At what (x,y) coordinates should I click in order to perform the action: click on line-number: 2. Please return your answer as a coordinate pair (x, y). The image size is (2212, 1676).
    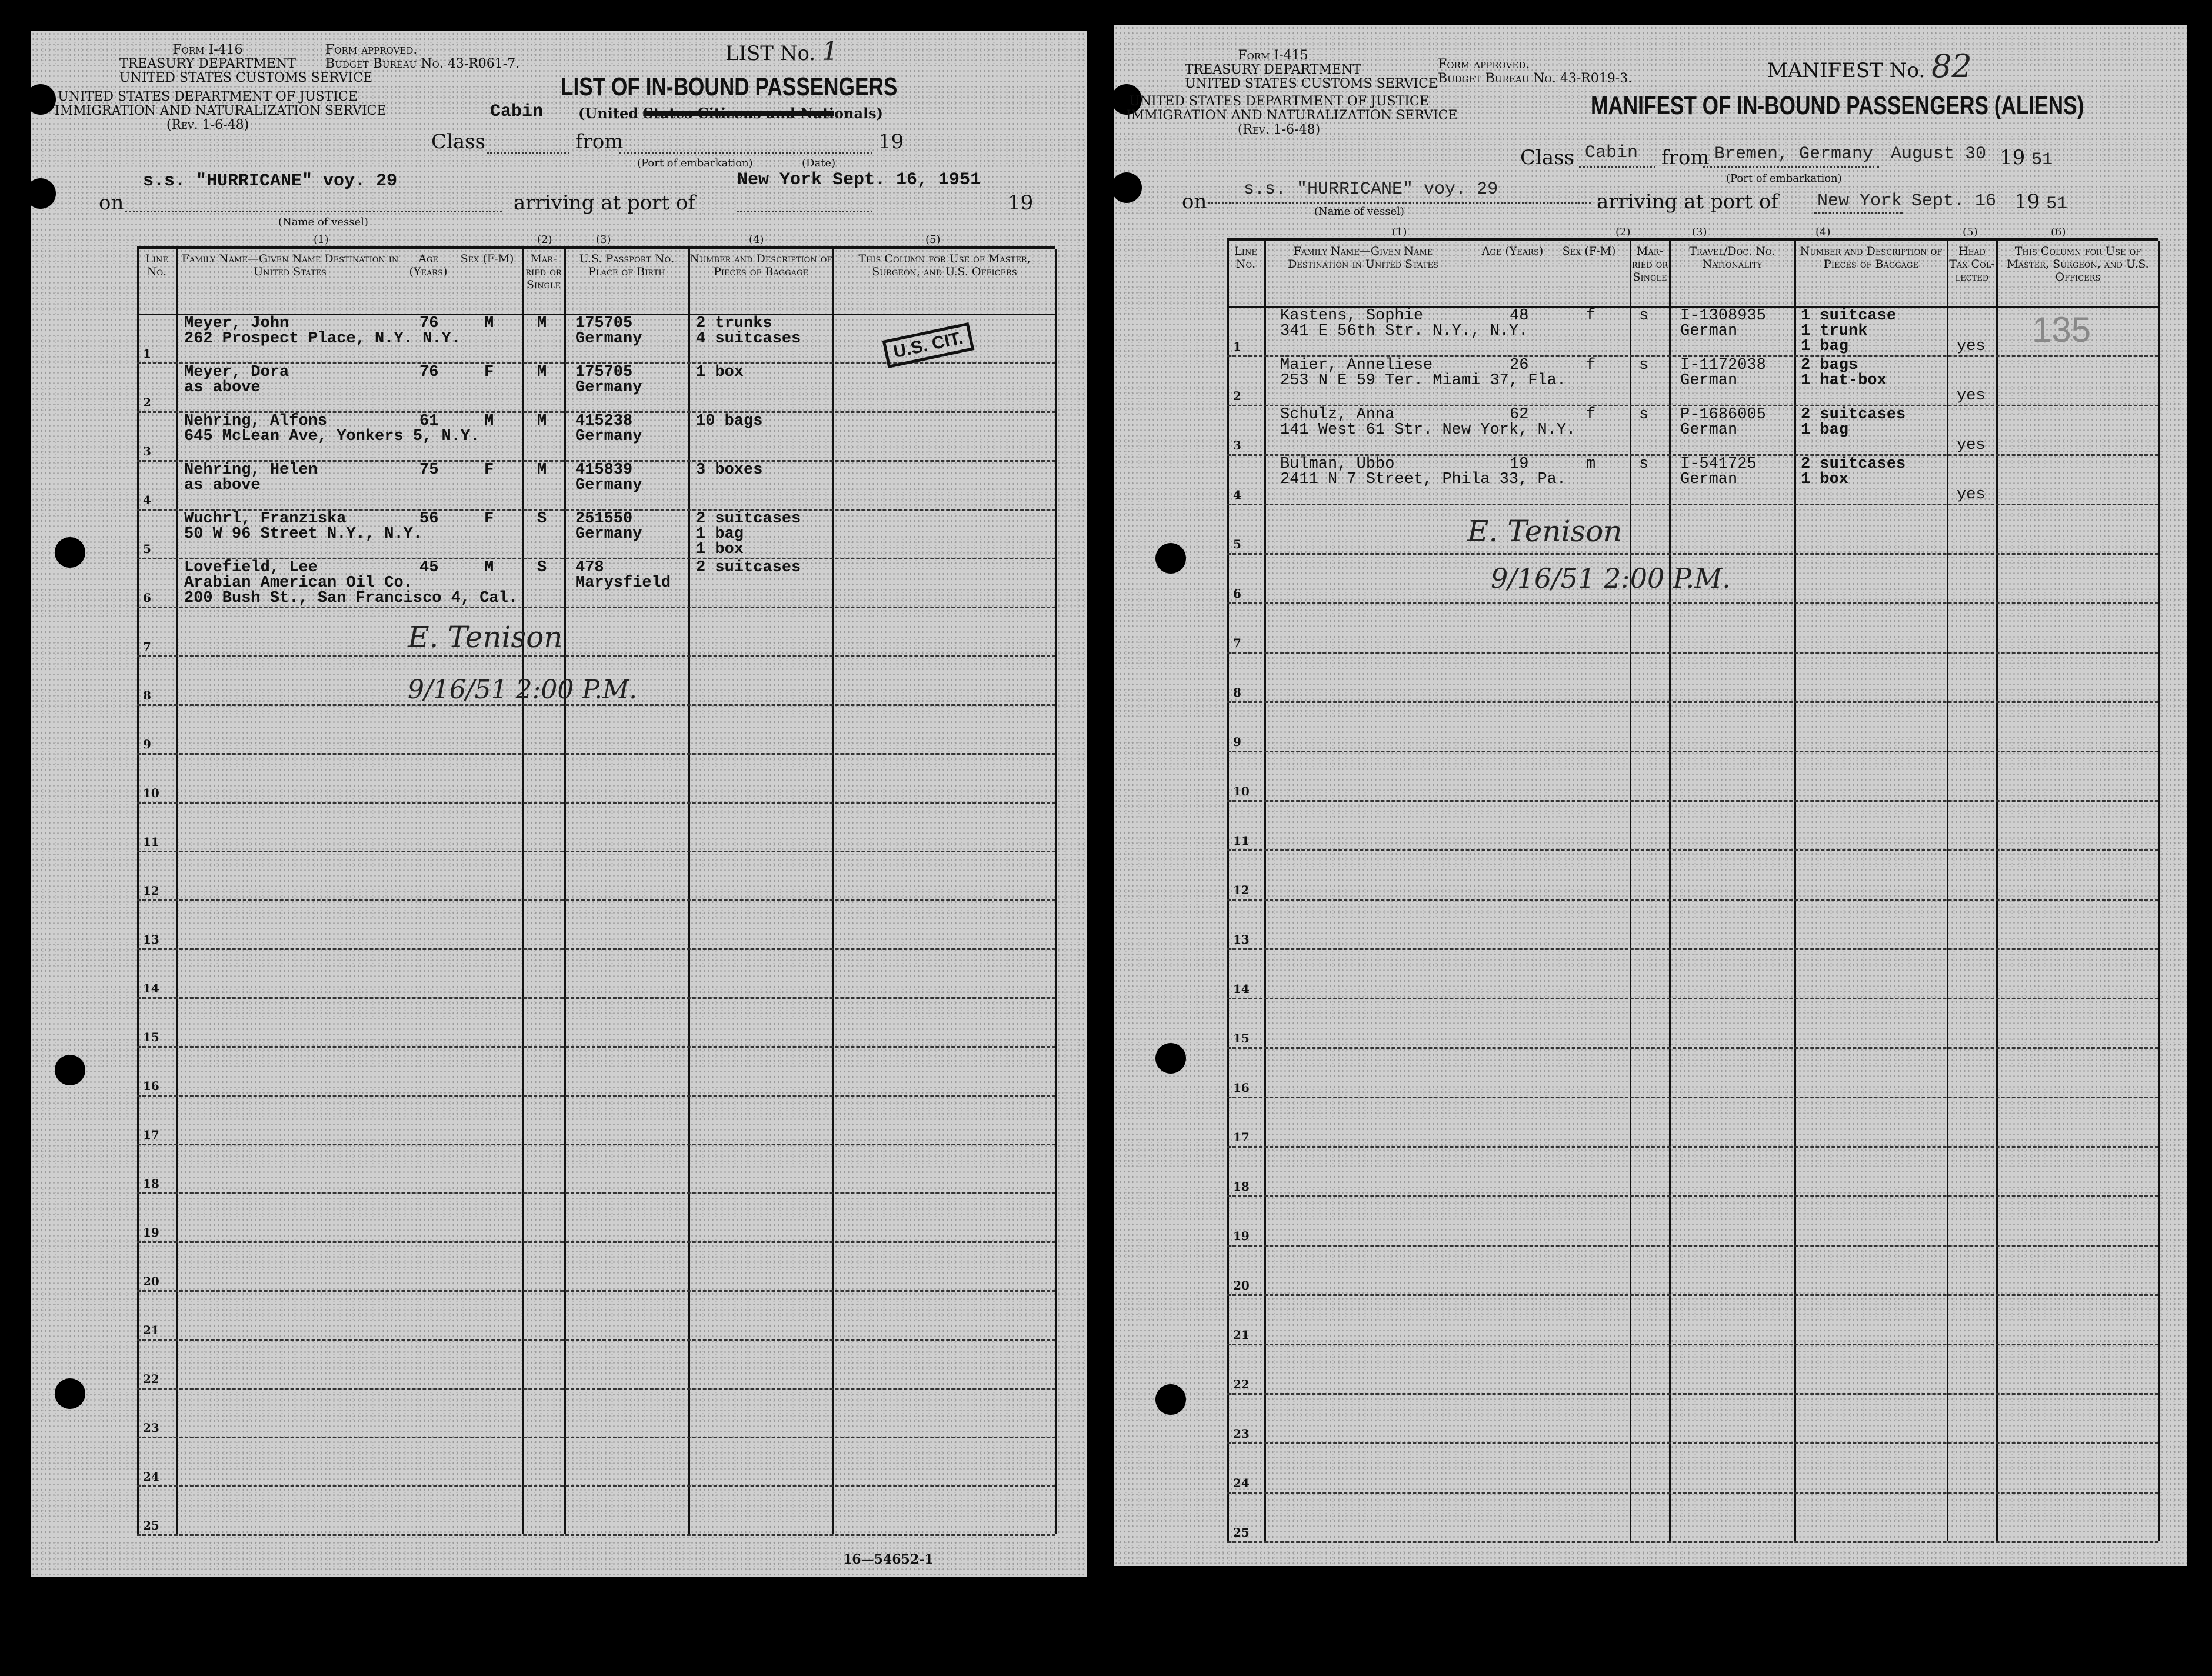
    Looking at the image, I should click on (1237, 396).